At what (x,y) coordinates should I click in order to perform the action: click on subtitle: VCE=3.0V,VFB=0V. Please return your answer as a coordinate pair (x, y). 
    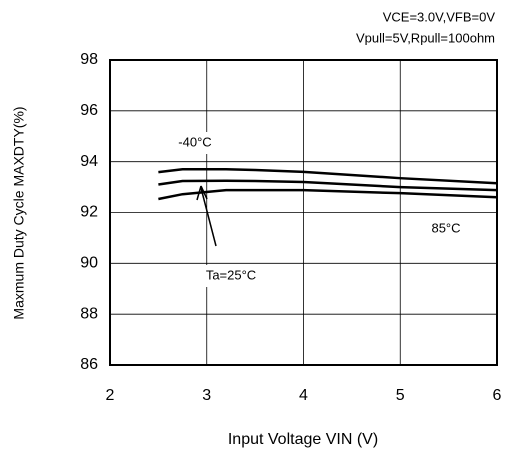
    Looking at the image, I should click on (439, 16).